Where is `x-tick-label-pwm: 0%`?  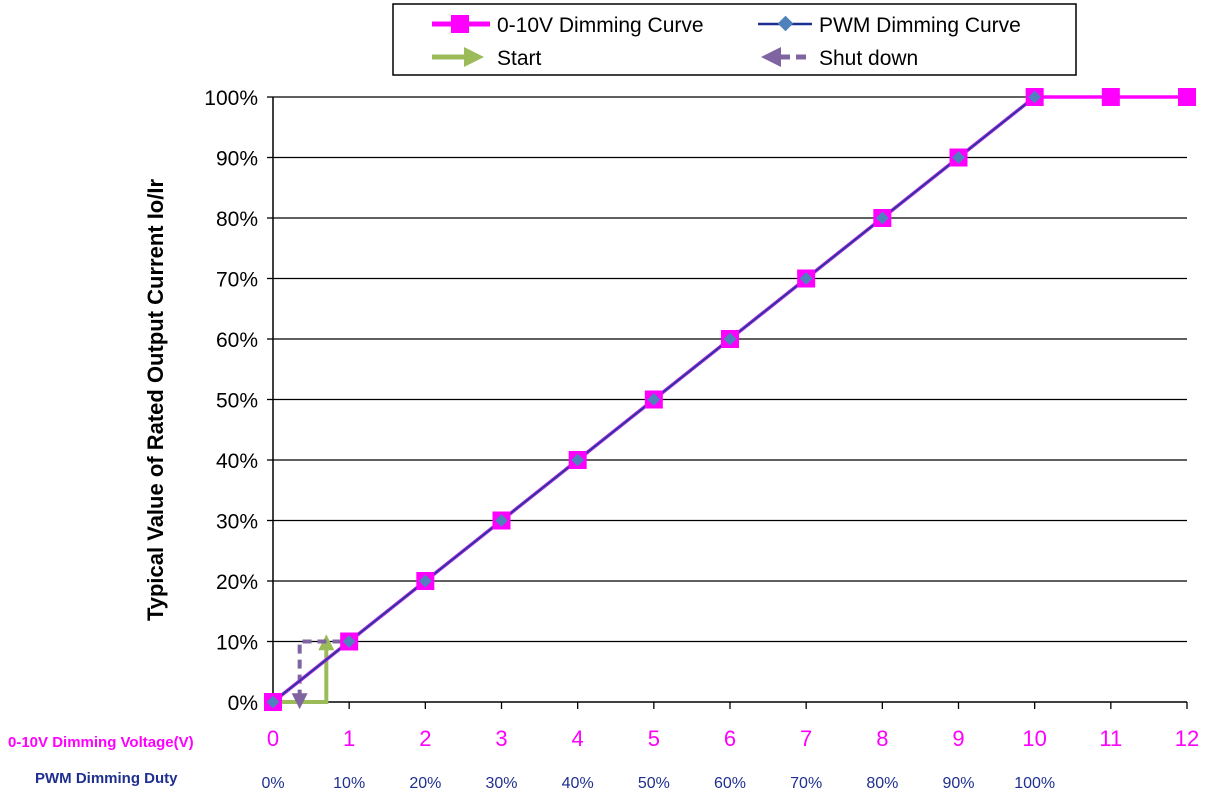
x-tick-label-pwm: 0% is located at coordinates (272, 783).